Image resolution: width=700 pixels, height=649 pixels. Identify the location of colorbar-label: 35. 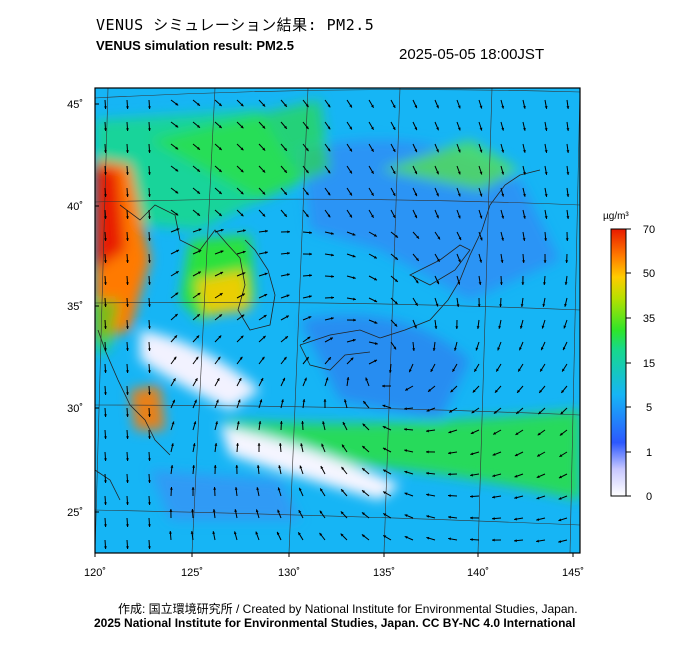
(649, 319).